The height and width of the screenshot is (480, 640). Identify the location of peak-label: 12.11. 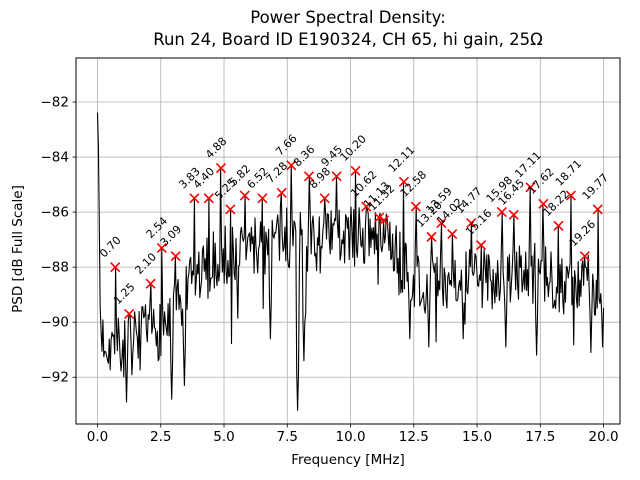
(401, 158).